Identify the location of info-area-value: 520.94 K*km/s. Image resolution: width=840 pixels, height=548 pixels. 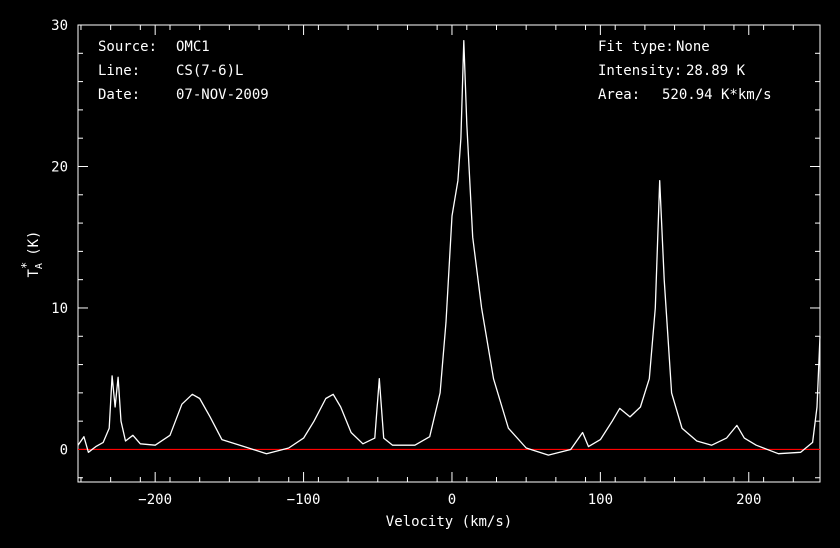
(717, 95).